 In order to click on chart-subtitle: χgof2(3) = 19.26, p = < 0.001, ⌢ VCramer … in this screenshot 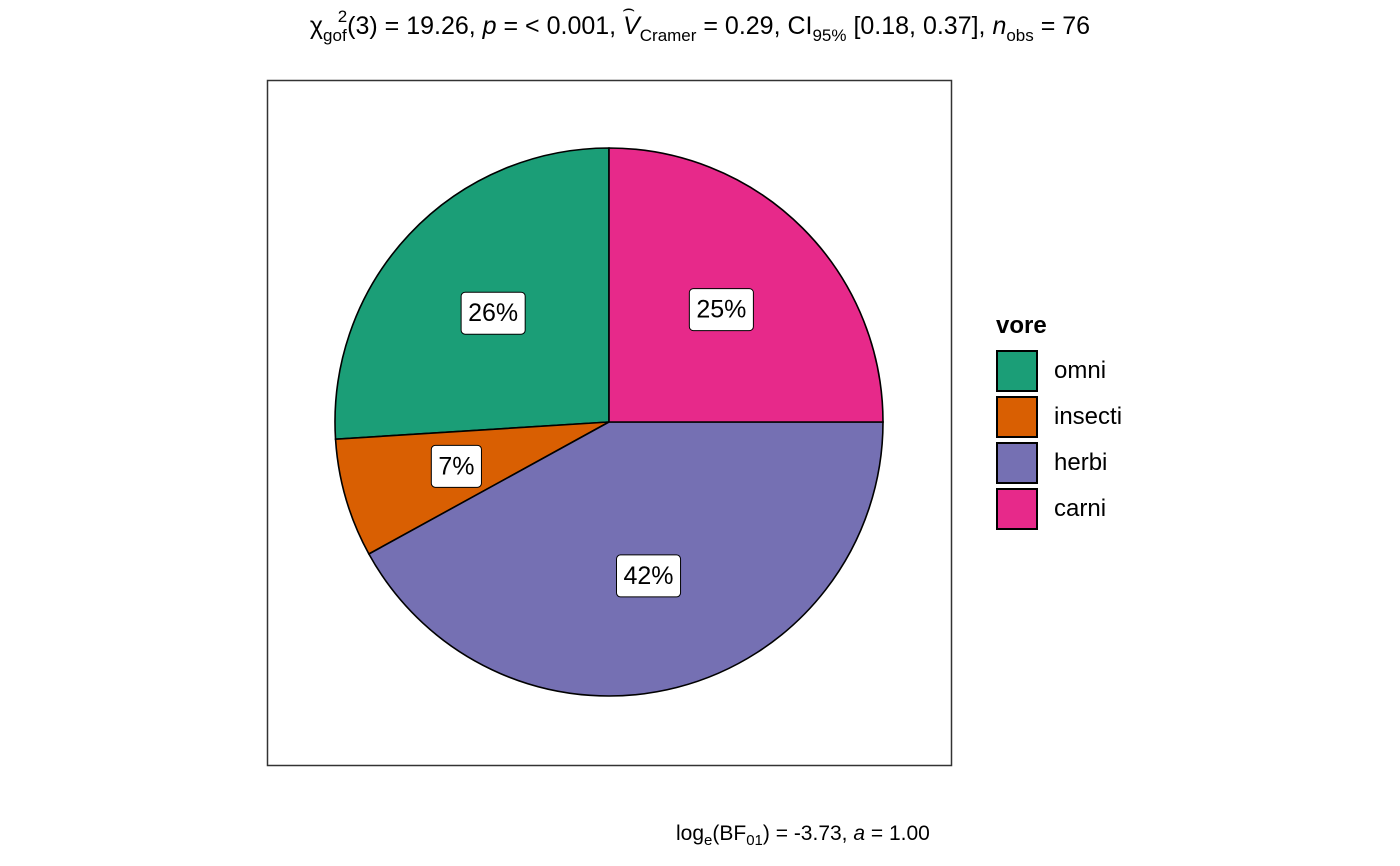, I will do `click(700, 22)`.